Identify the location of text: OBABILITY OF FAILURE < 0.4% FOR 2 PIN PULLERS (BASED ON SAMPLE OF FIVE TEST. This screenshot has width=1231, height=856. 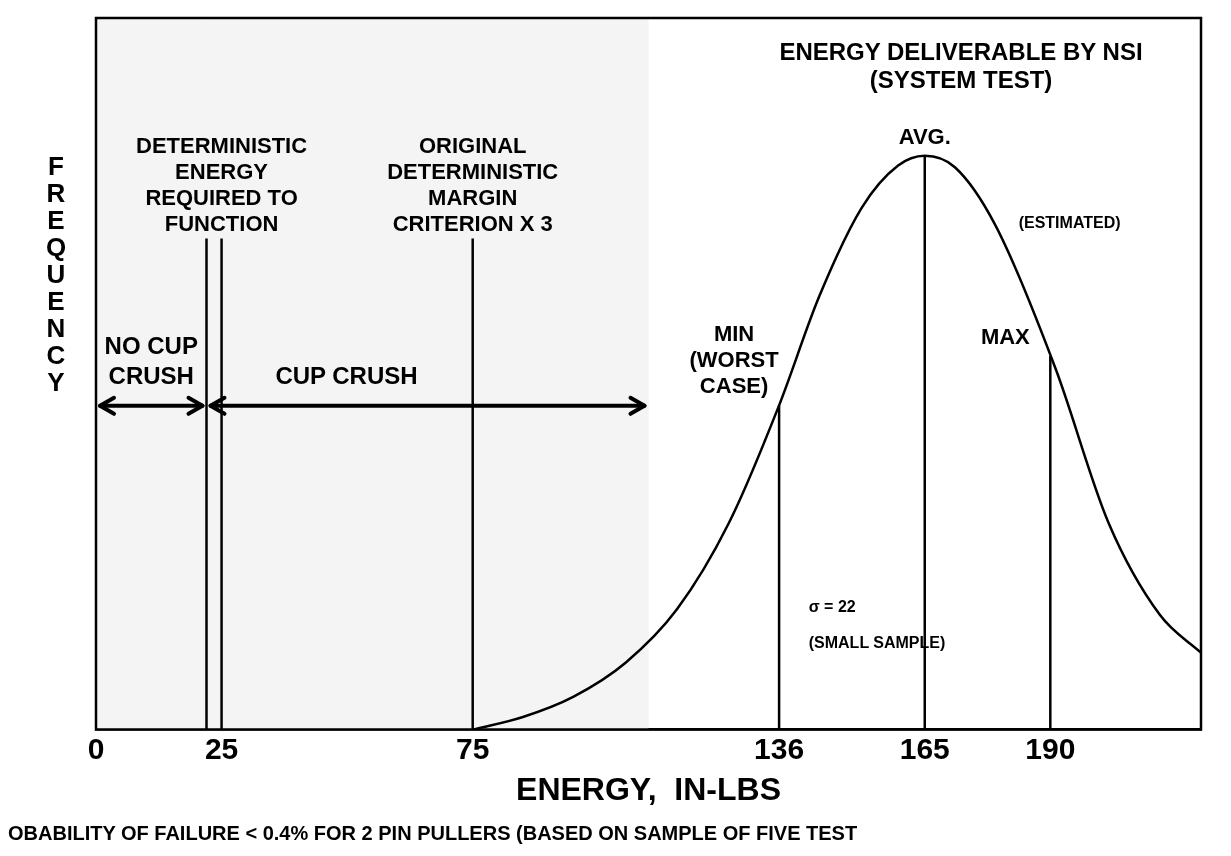
(433, 833).